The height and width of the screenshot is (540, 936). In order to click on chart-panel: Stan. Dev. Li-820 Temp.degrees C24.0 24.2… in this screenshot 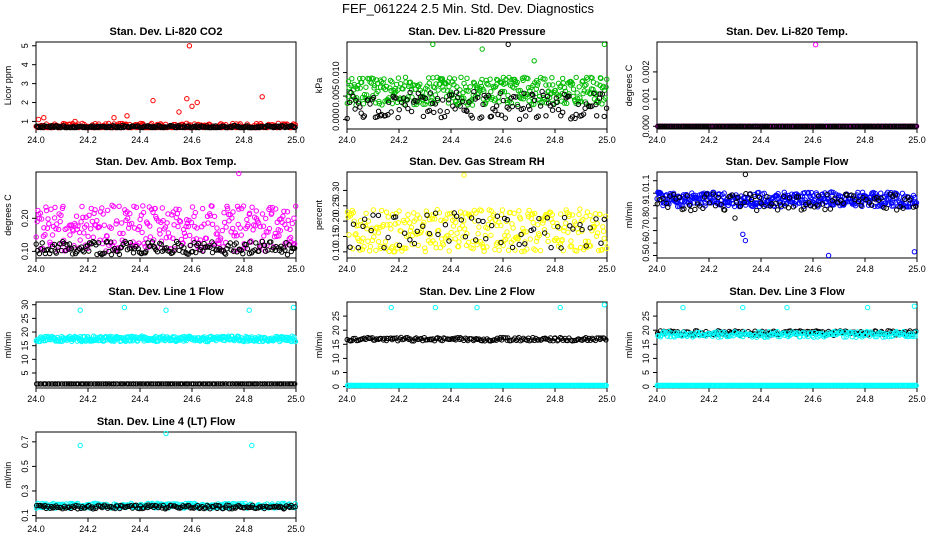, I will do `click(775, 85)`.